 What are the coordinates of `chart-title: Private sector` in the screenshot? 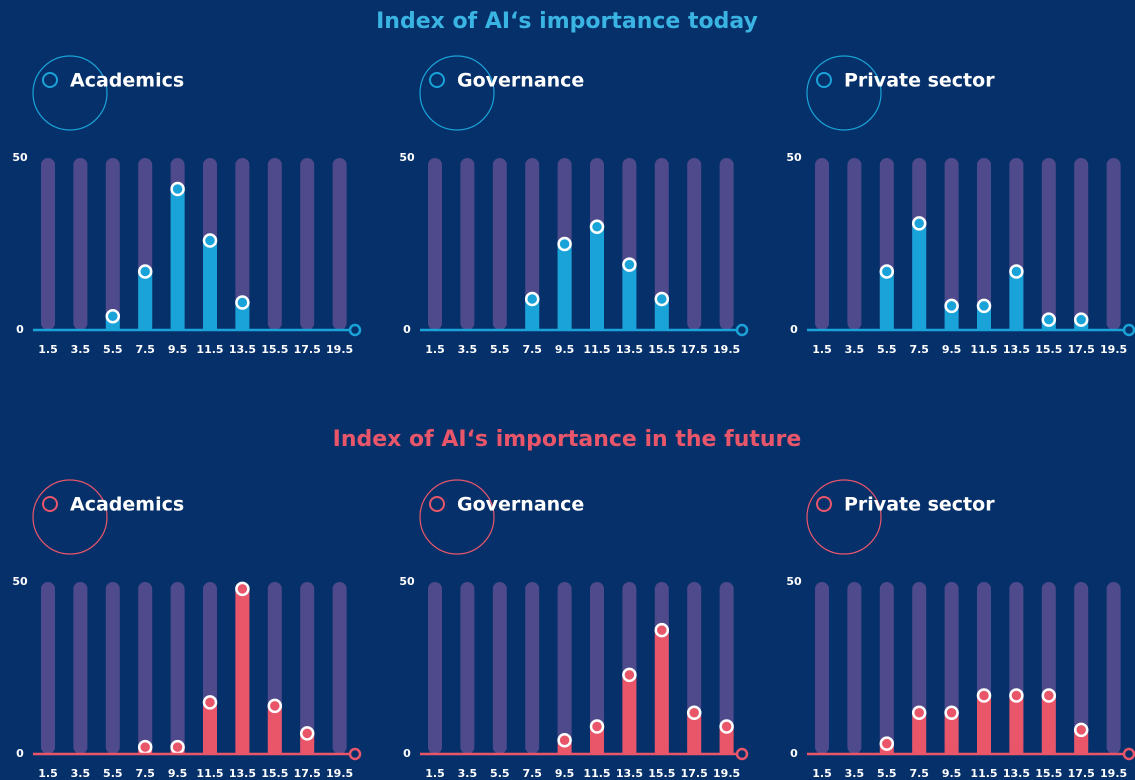 It's located at (919, 505).